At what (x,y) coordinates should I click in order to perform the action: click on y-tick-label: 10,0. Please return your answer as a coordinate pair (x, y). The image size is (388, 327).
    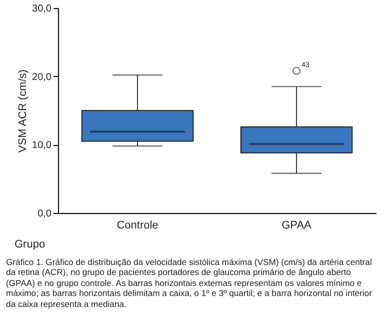
    Looking at the image, I should click on (42, 146).